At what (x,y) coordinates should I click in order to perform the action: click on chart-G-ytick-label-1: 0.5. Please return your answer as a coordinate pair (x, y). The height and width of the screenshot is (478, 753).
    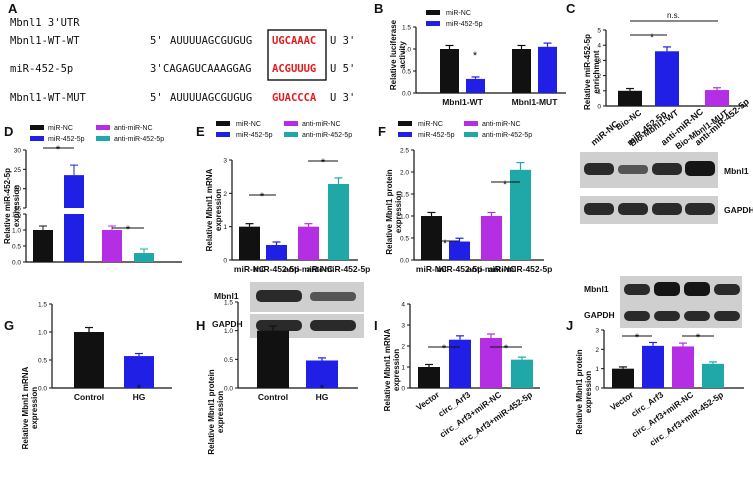
    Looking at the image, I should click on (42, 361).